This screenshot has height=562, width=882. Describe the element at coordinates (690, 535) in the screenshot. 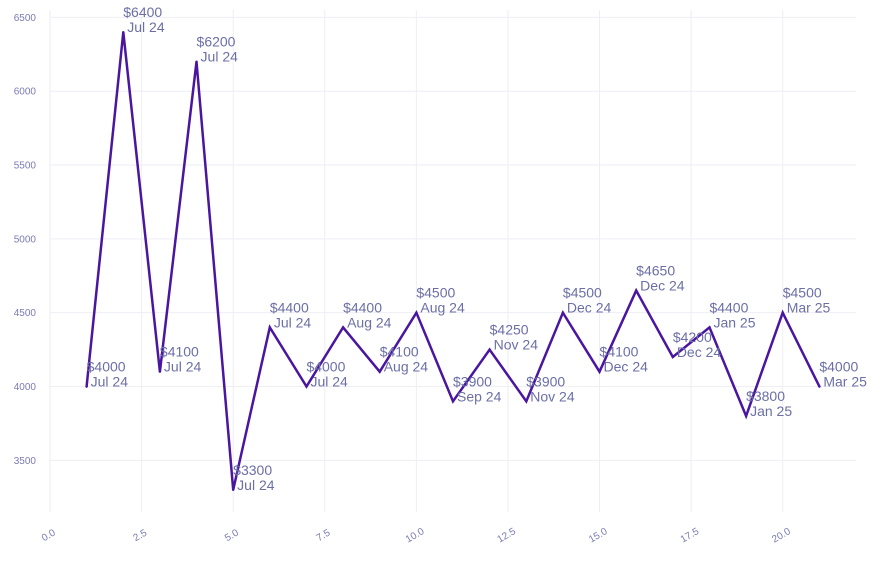

I see `x-tick-label: 17.5` at that location.